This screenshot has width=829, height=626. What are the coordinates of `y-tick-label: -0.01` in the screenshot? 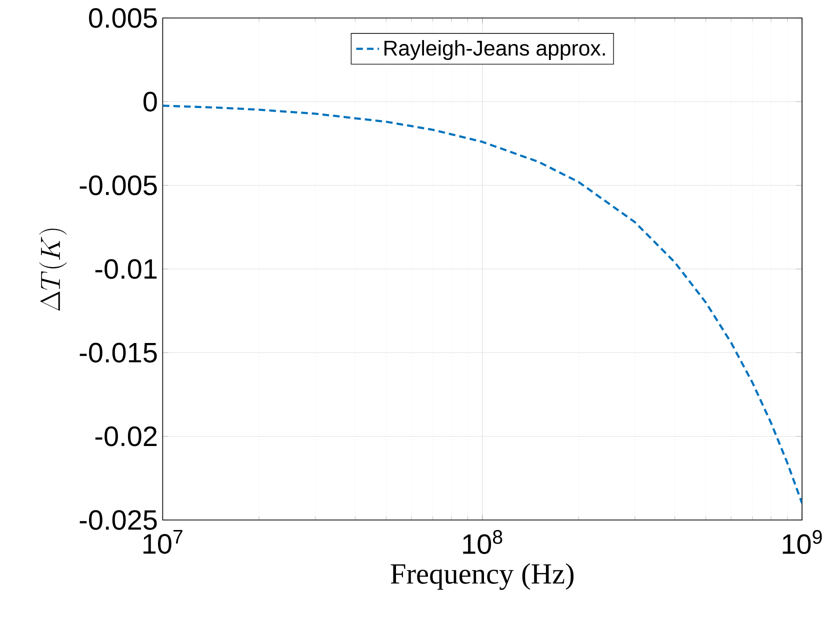 It's located at (126, 269).